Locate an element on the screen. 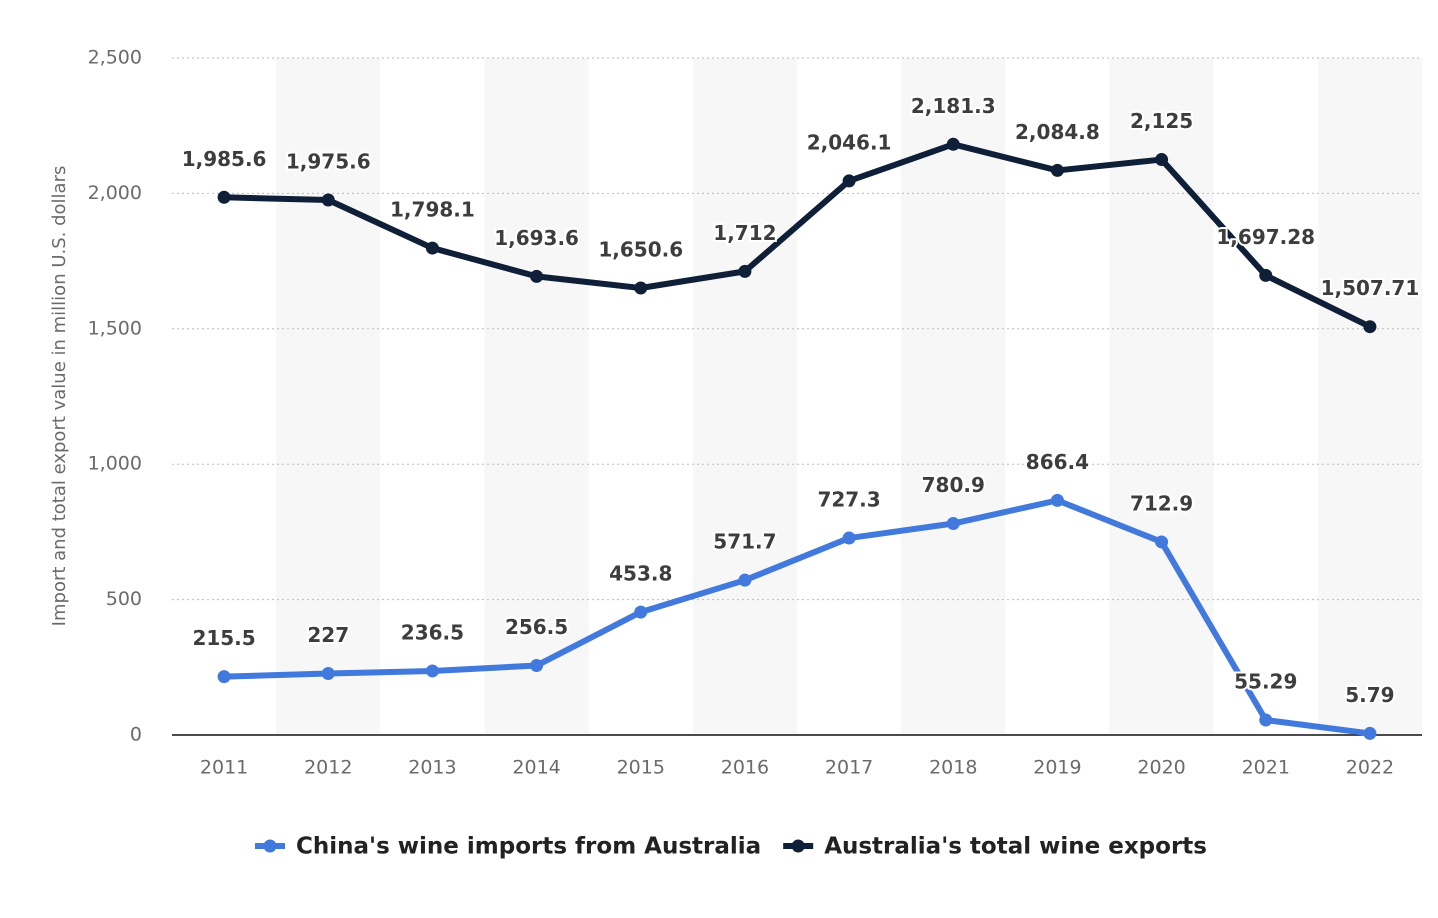 The width and height of the screenshot is (1438, 918). x-tick-label: 2013 is located at coordinates (432, 768).